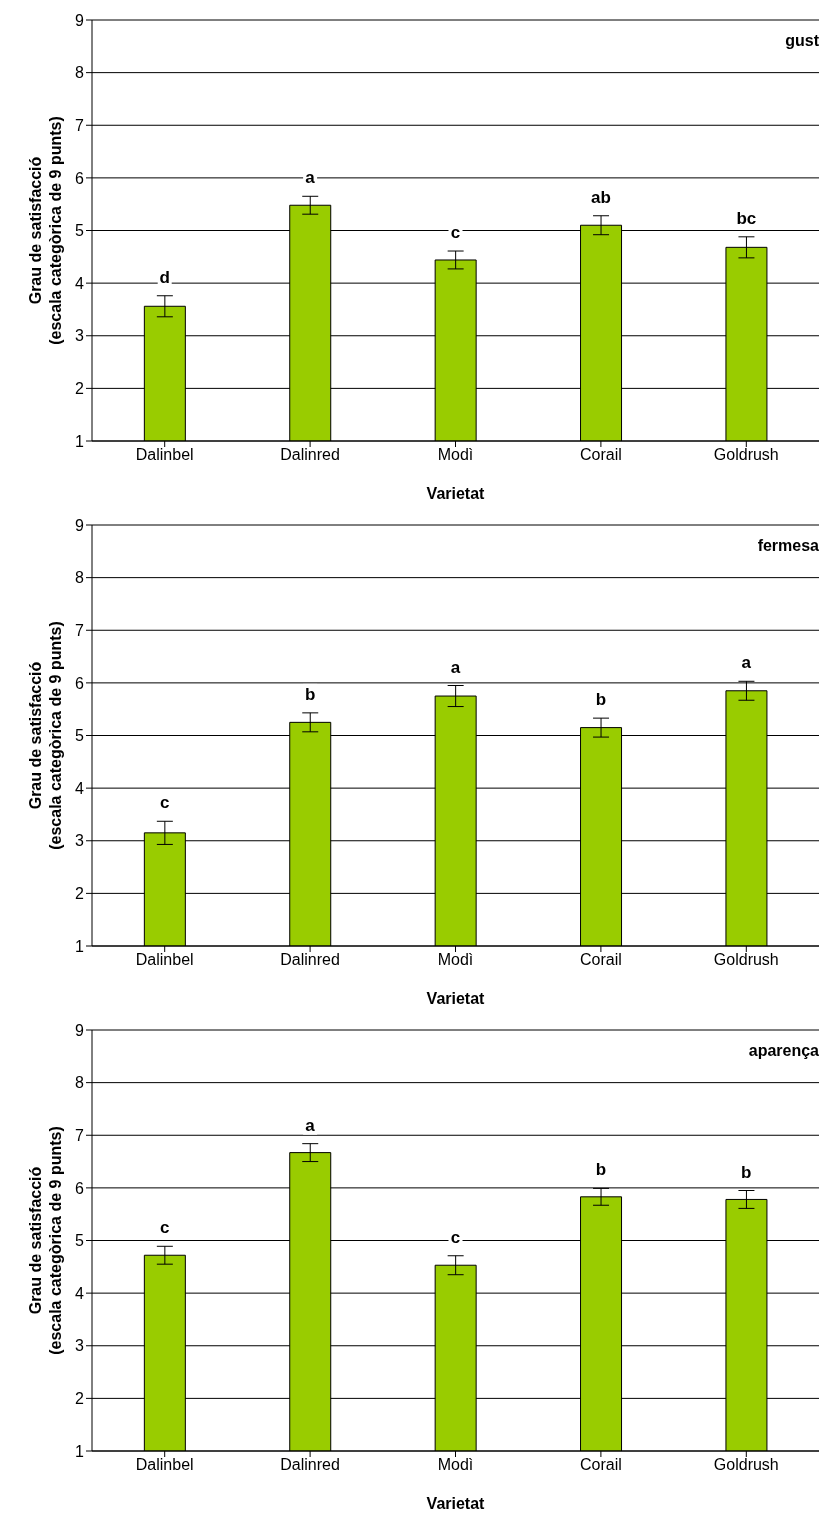 This screenshot has width=835, height=1526. What do you see at coordinates (802, 40) in the screenshot?
I see `text: gust` at bounding box center [802, 40].